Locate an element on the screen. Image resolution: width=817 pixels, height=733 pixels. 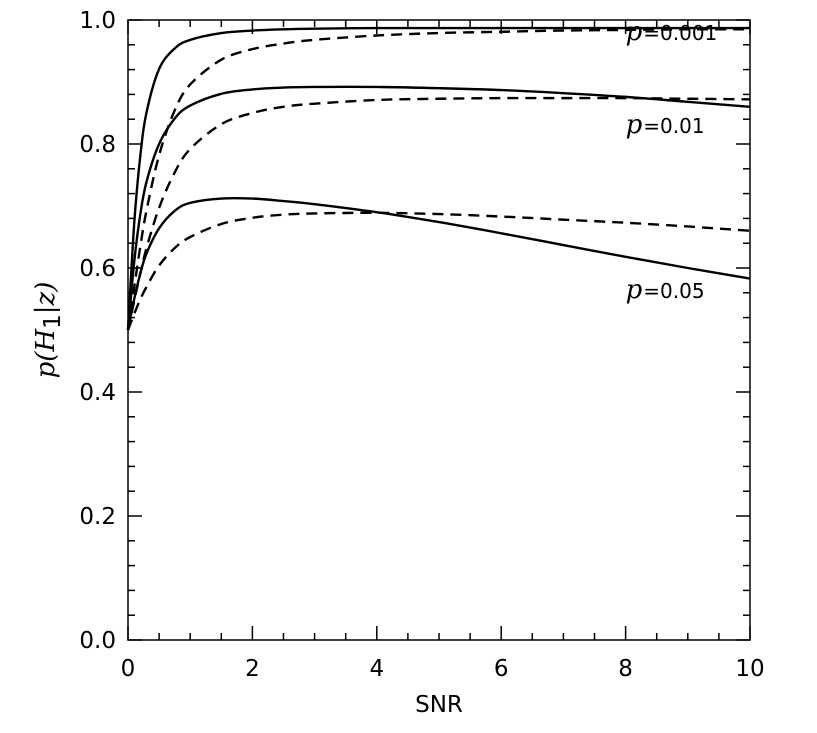
x-tick-label: 10 is located at coordinates (749, 669).